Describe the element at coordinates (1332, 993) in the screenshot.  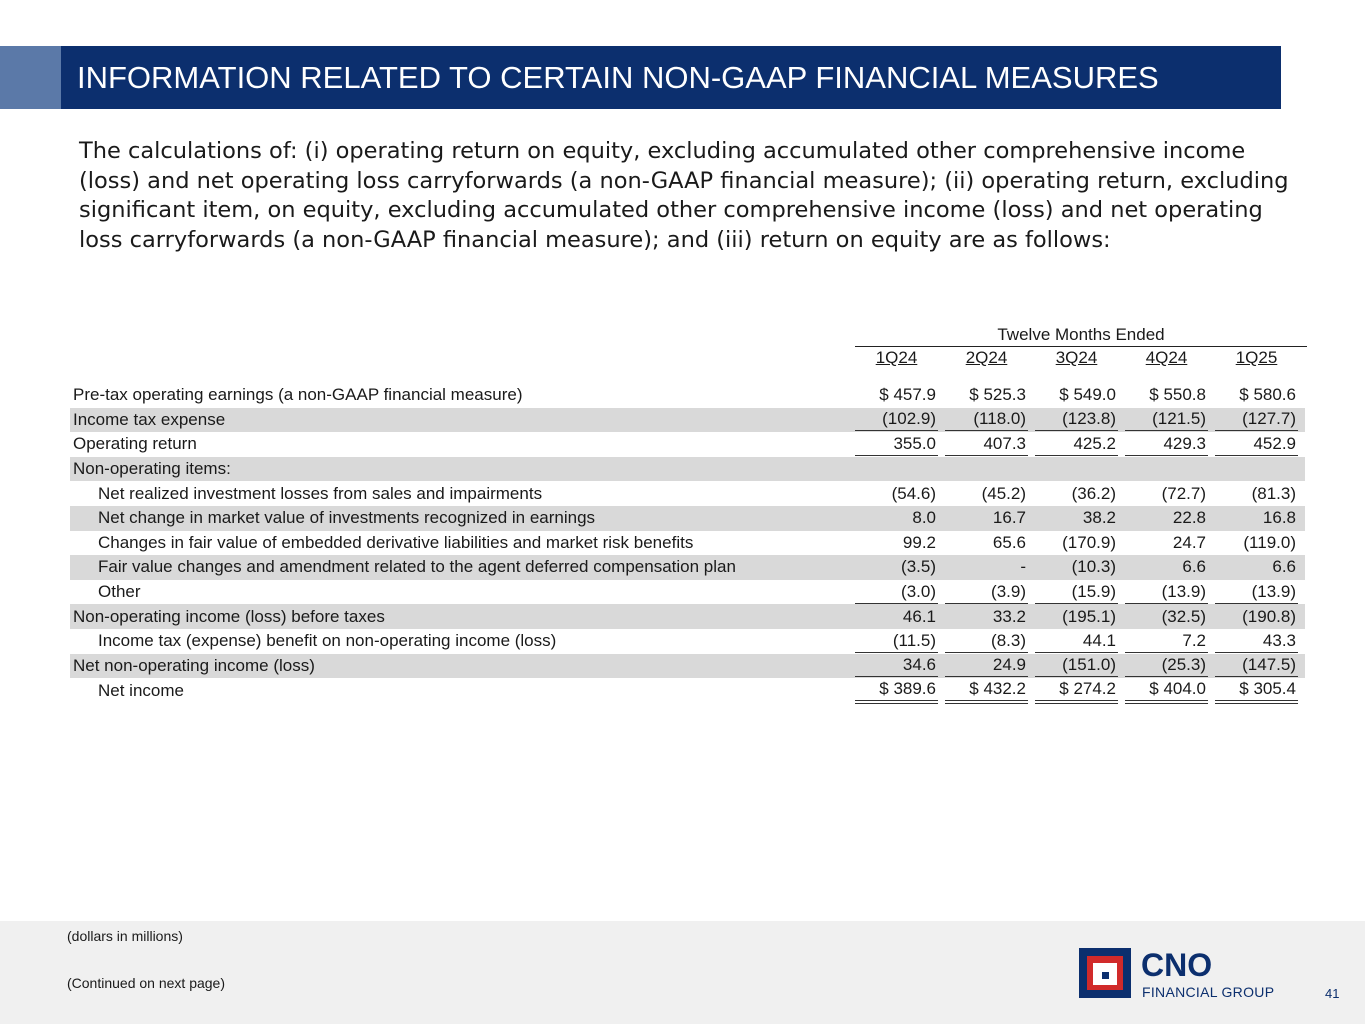
I see `page-number: 41` at that location.